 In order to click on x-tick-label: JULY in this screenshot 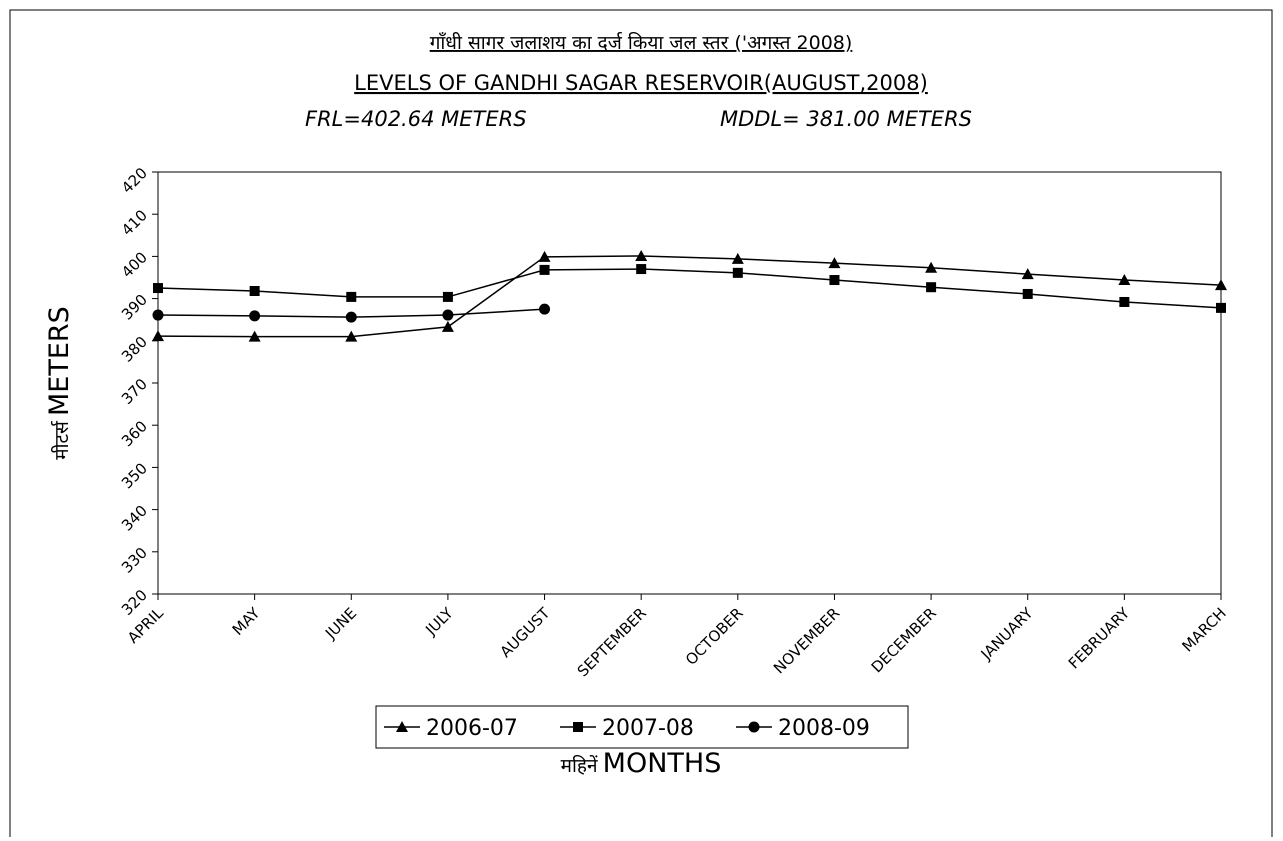, I will do `click(439, 622)`.